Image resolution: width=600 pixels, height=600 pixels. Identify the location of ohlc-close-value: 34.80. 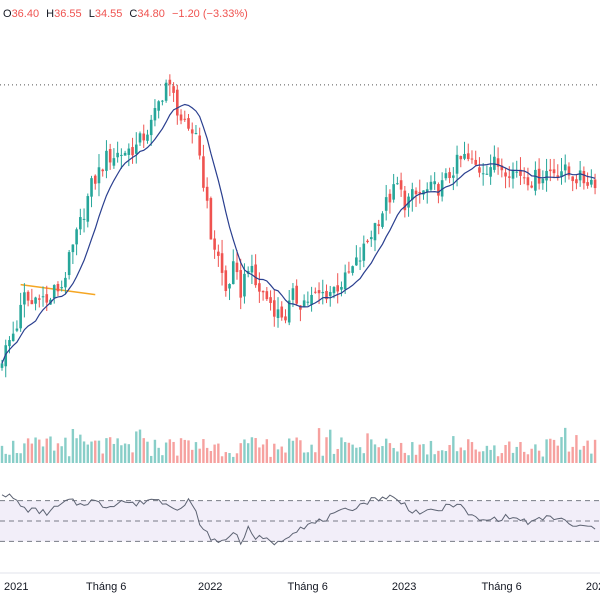
(151, 14).